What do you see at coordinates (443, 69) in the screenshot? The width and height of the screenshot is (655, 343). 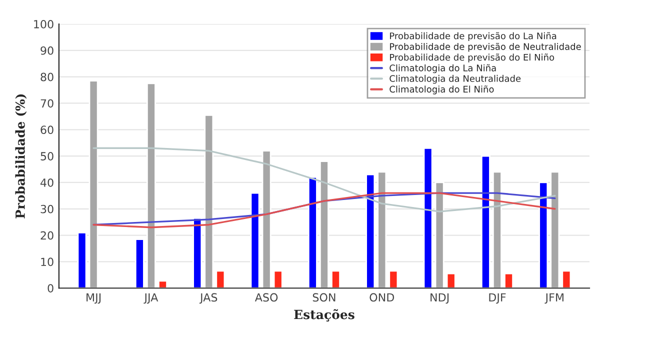 I see `legend-label: Climatologia do La Niña` at bounding box center [443, 69].